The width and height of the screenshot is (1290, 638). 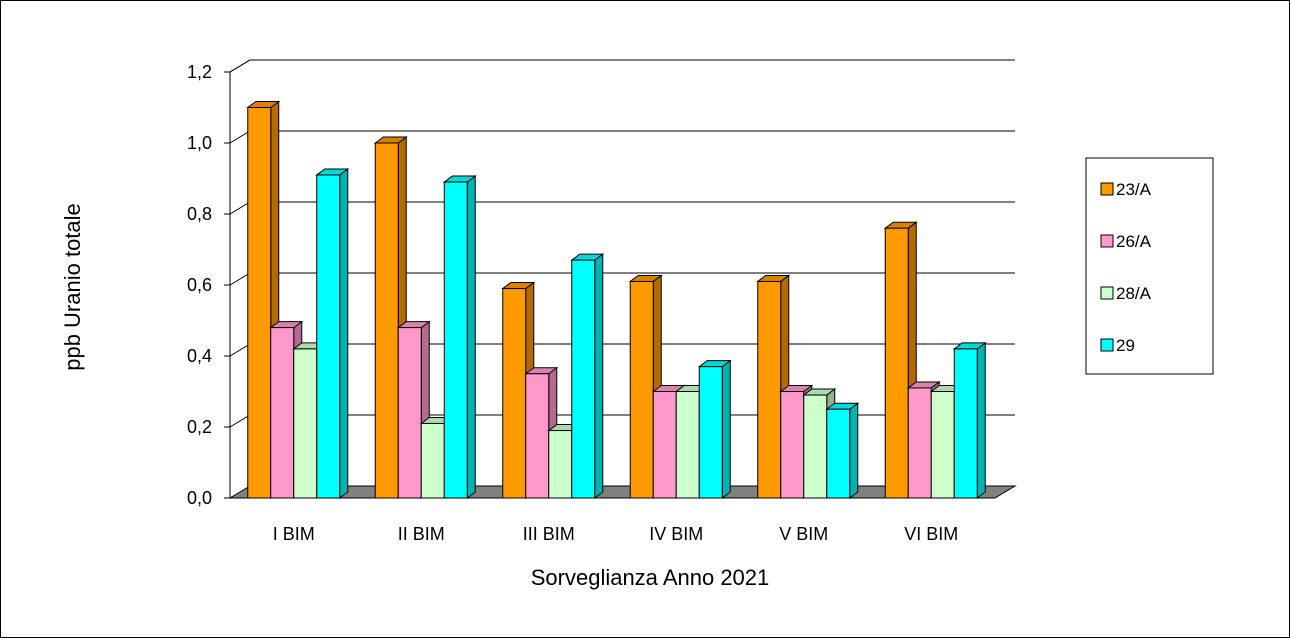 What do you see at coordinates (199, 498) in the screenshot?
I see `y-tick-label: 0,0` at bounding box center [199, 498].